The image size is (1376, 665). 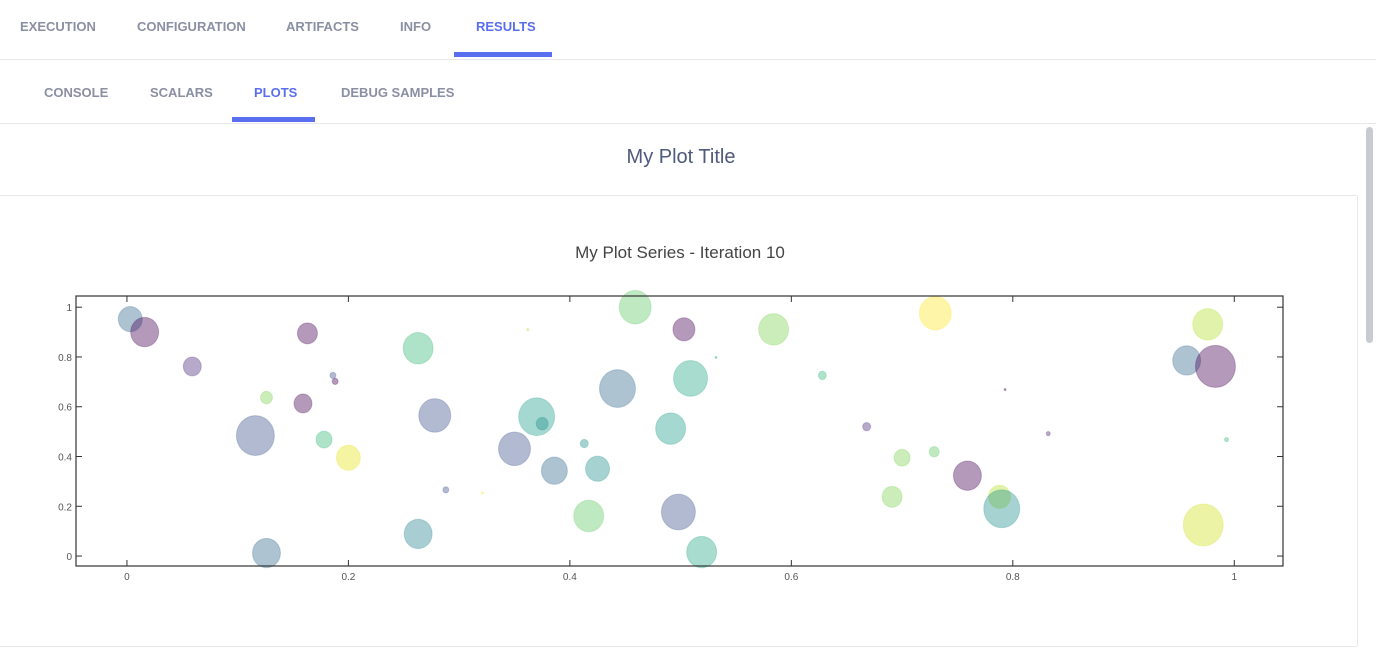 What do you see at coordinates (1369, 235) in the screenshot?
I see `scrollbar-thumb` at bounding box center [1369, 235].